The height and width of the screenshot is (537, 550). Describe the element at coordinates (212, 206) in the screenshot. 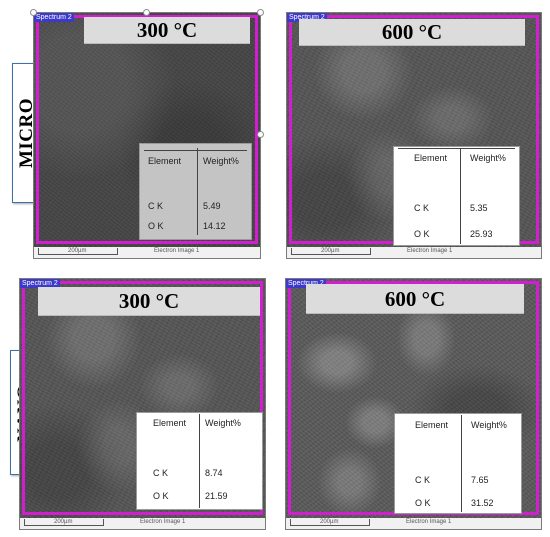

I see `table-row-weight: 5.49` at that location.